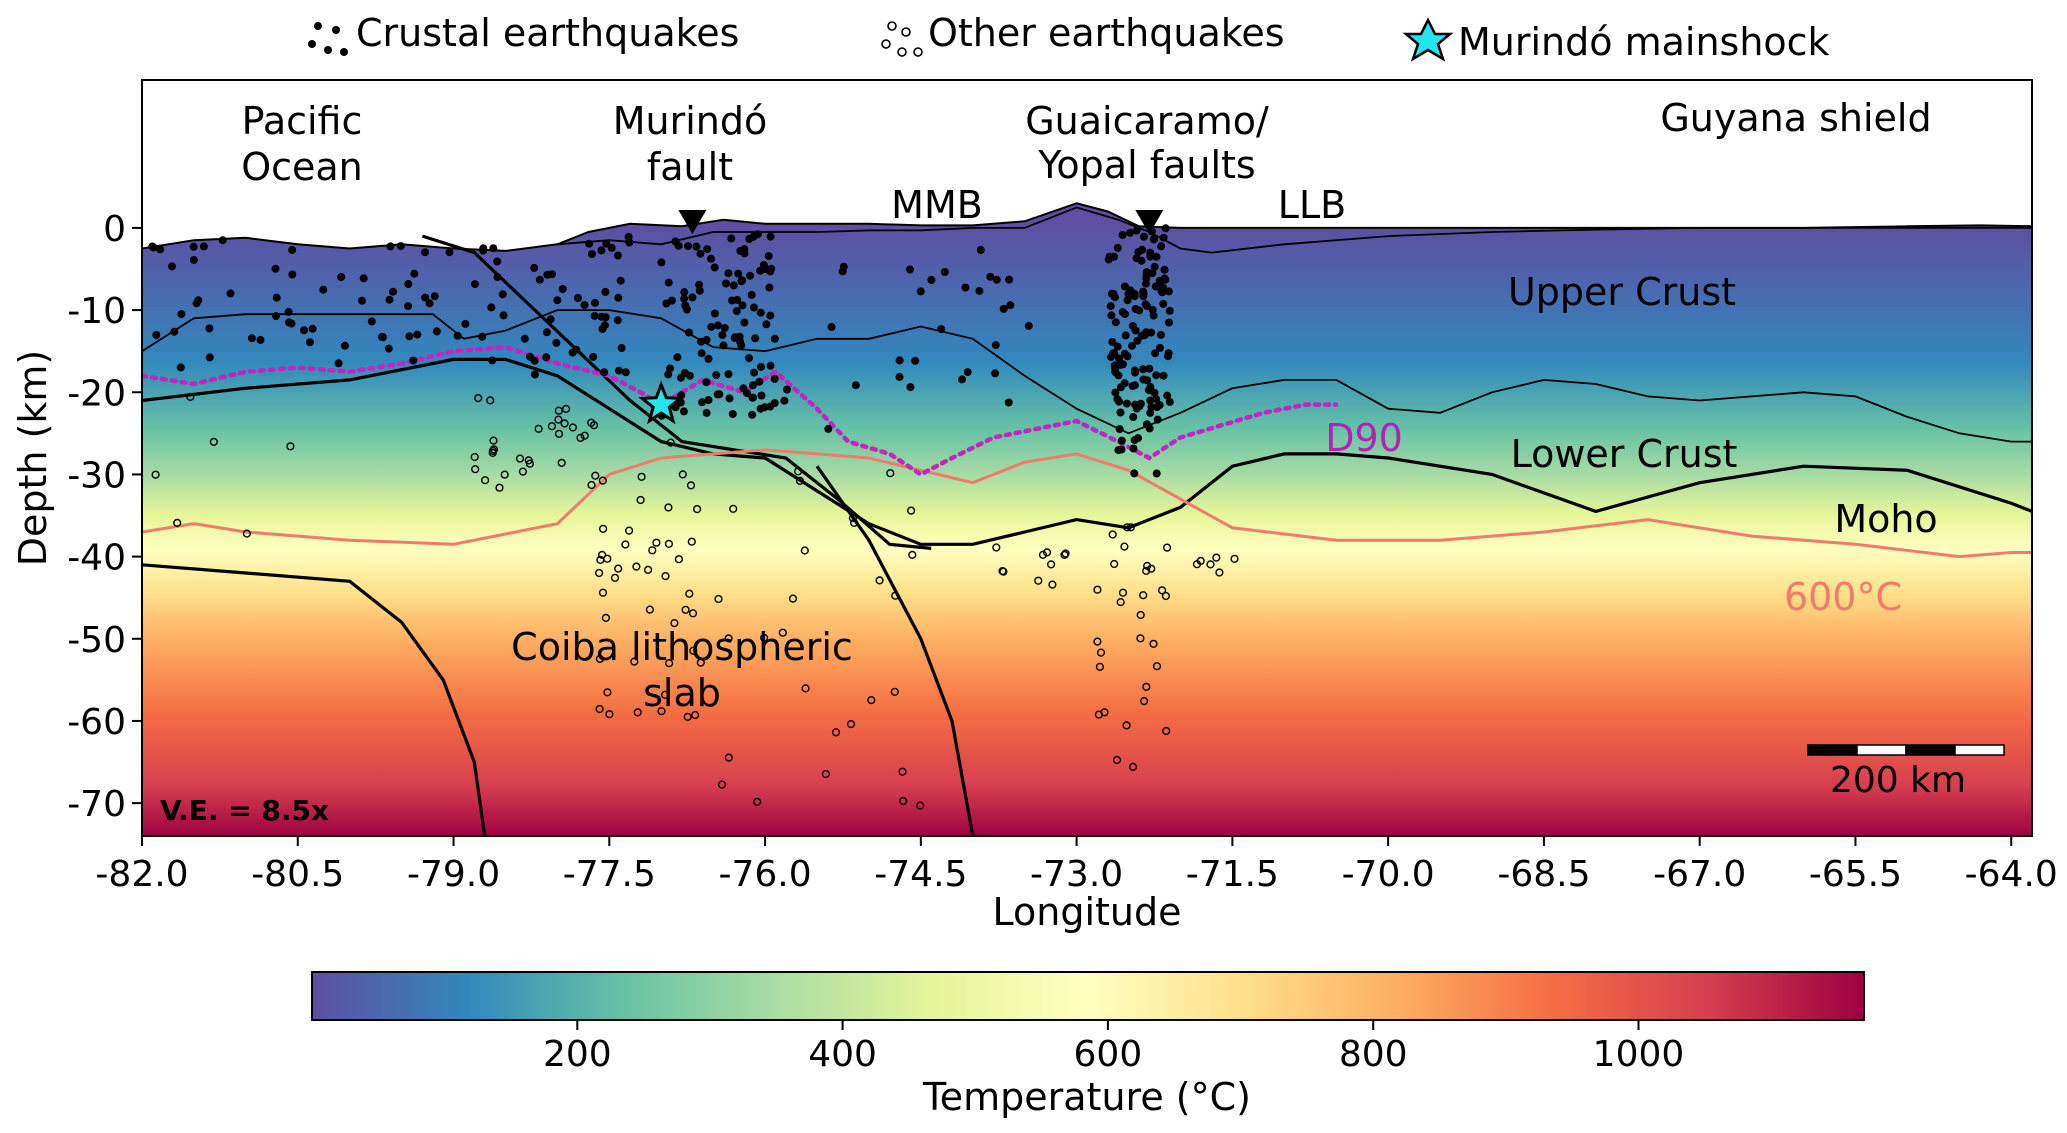  Describe the element at coordinates (842, 1054) in the screenshot. I see `colorbar-tick-label: 400` at that location.